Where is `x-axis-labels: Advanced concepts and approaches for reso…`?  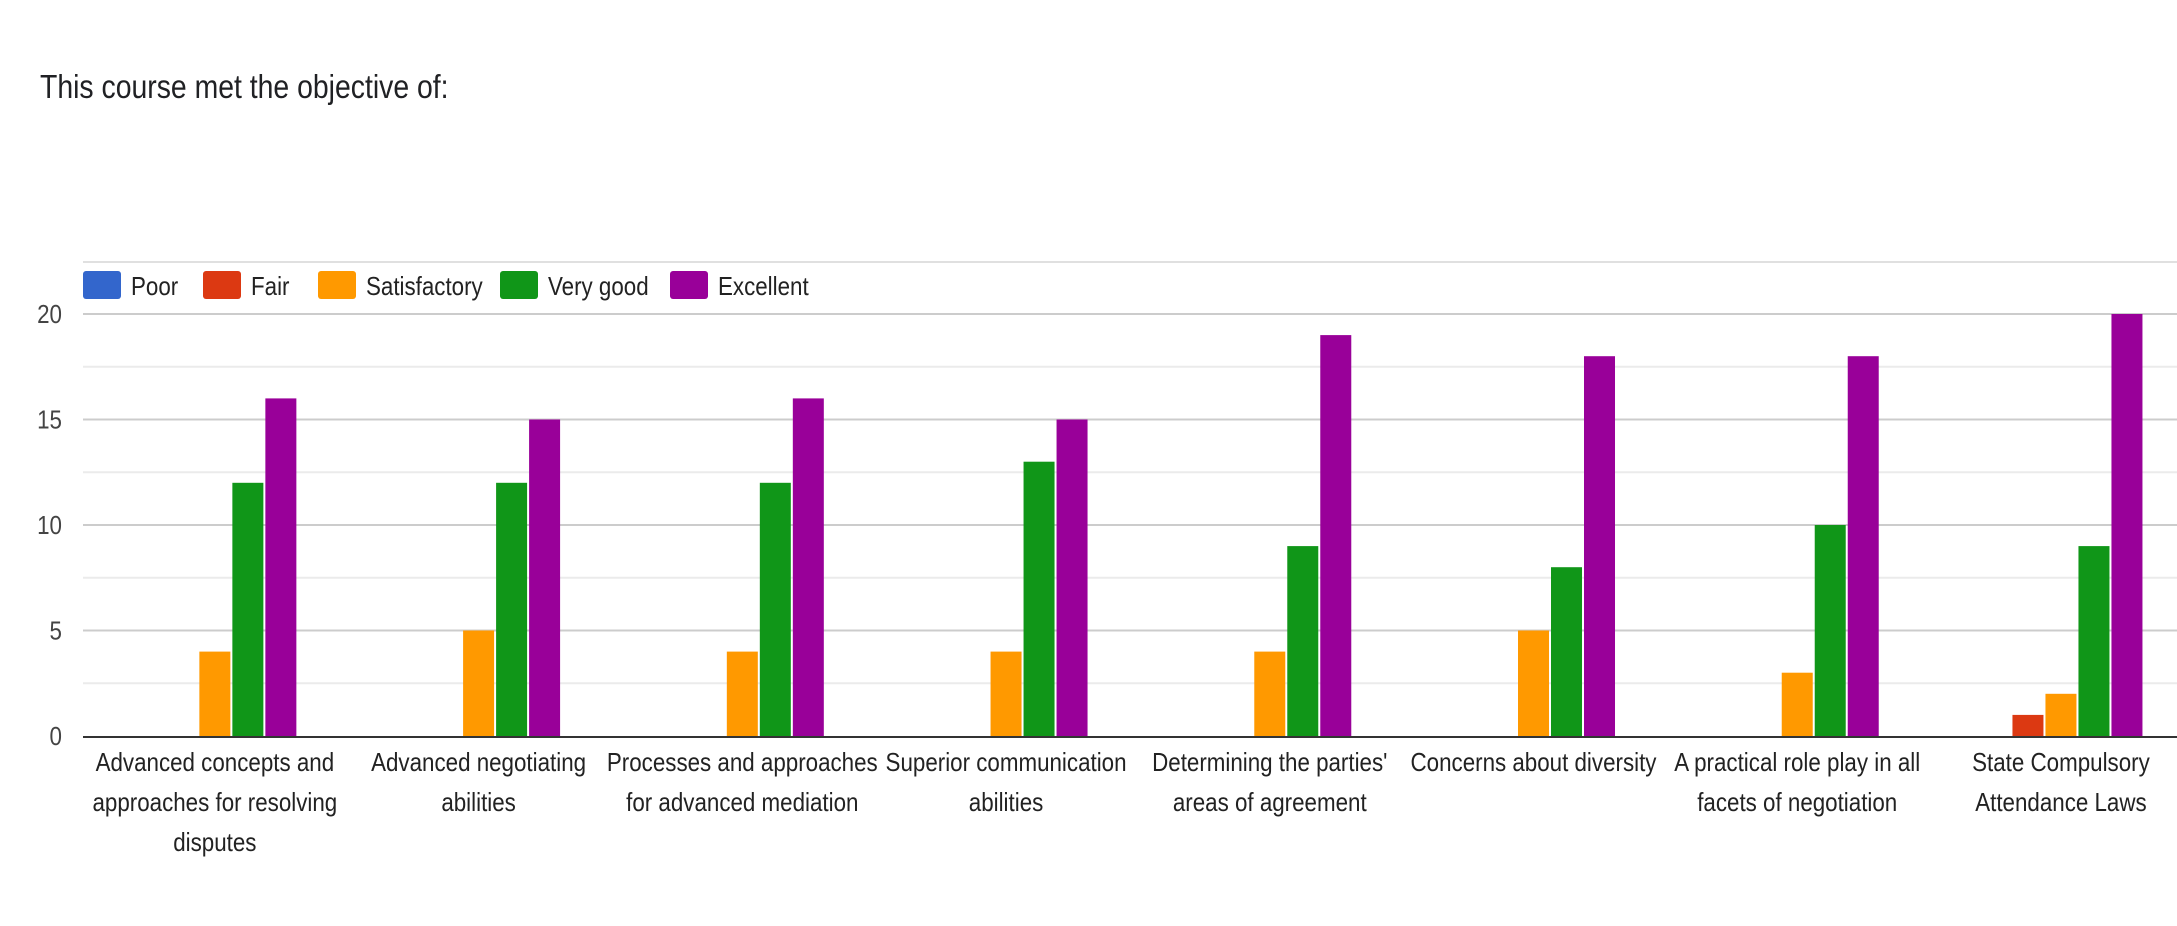
x-axis-labels: Advanced concepts and approaches for reso… is located at coordinates (1122, 802).